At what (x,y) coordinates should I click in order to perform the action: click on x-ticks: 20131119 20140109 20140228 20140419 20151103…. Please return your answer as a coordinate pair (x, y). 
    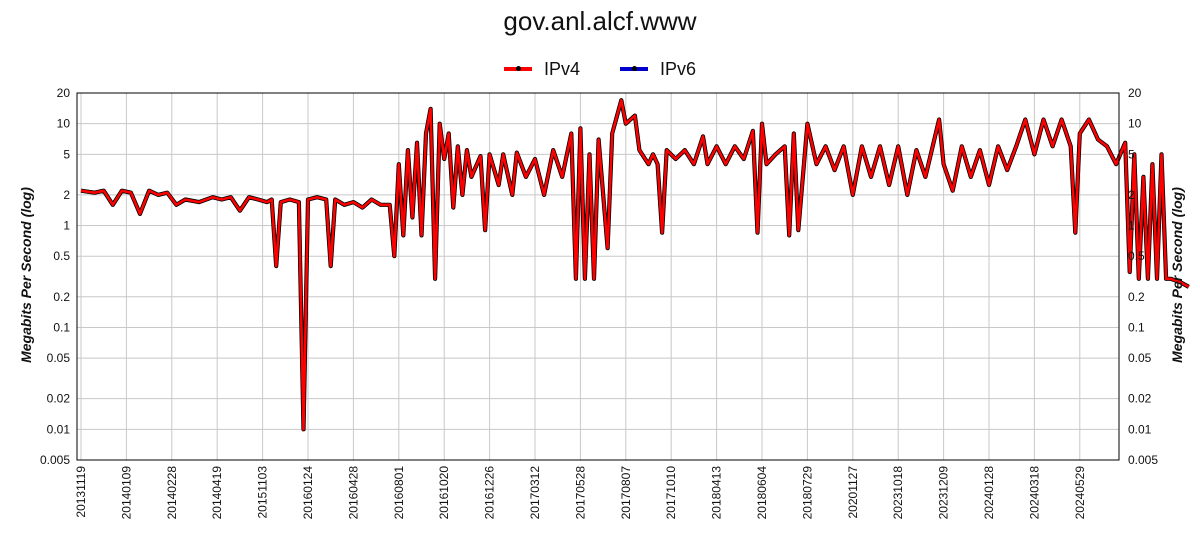
    Looking at the image, I should click on (580, 493).